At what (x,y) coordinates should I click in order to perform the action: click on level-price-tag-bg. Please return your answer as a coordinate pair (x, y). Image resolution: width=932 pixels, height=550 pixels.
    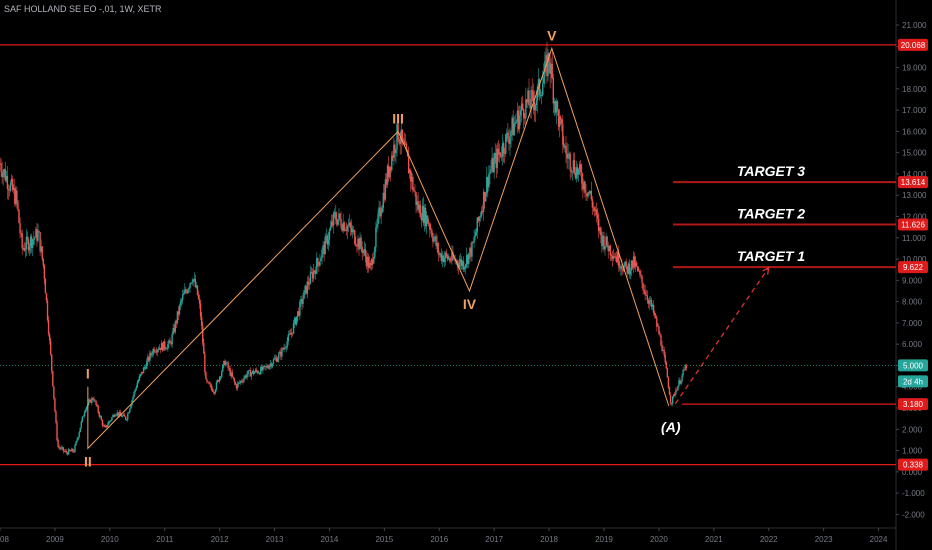
    Looking at the image, I should click on (913, 224).